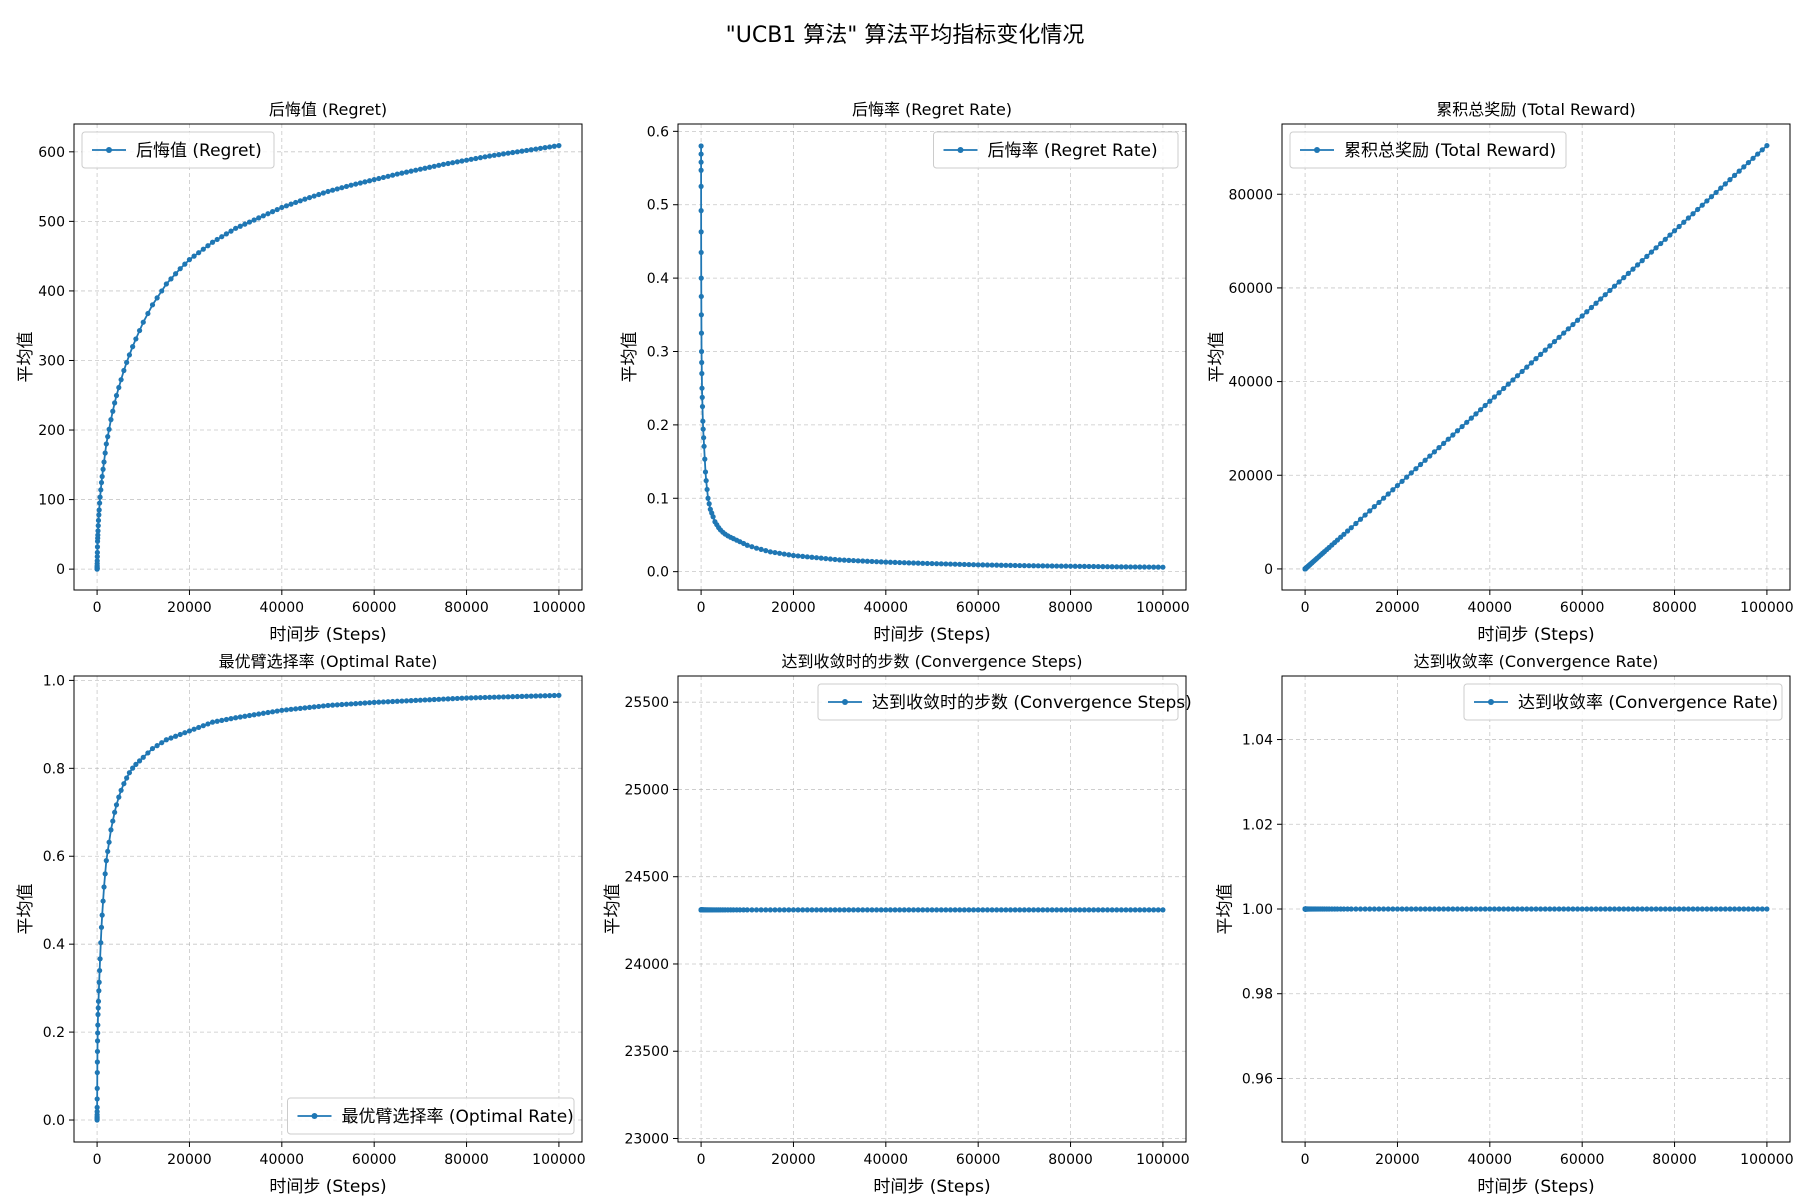 This screenshot has height=1200, width=1800. What do you see at coordinates (646, 965) in the screenshot?
I see `y-tick-label: 24000` at bounding box center [646, 965].